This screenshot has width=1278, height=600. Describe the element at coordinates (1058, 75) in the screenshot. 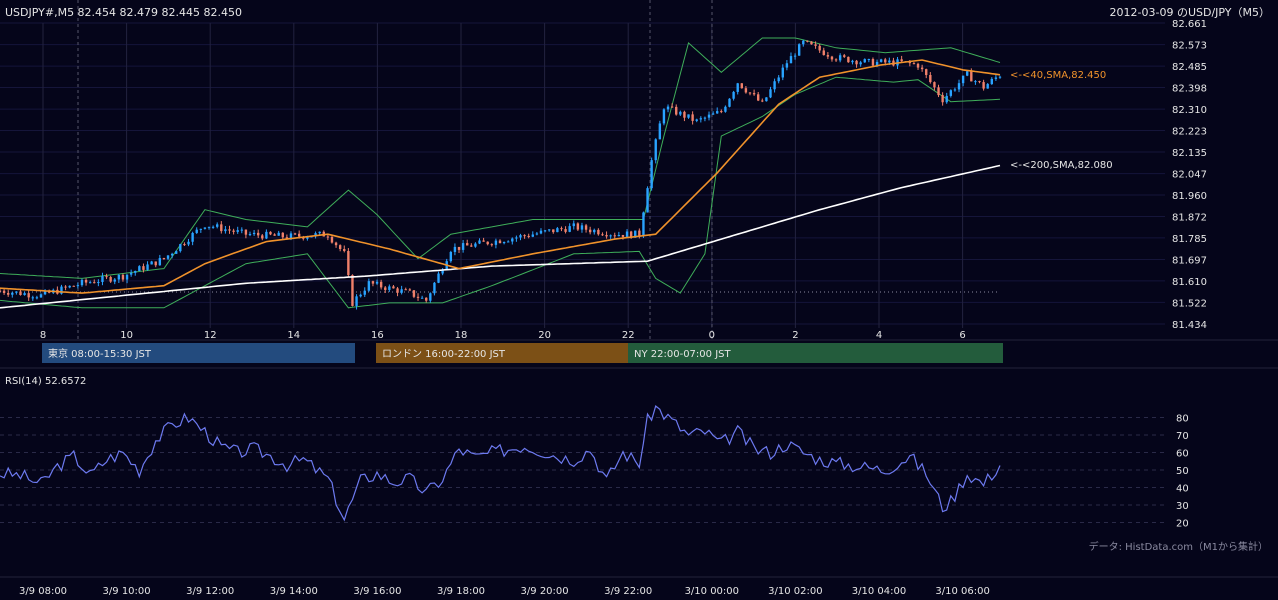

I see `sma40-label: <-<40,SMA,82.450` at that location.